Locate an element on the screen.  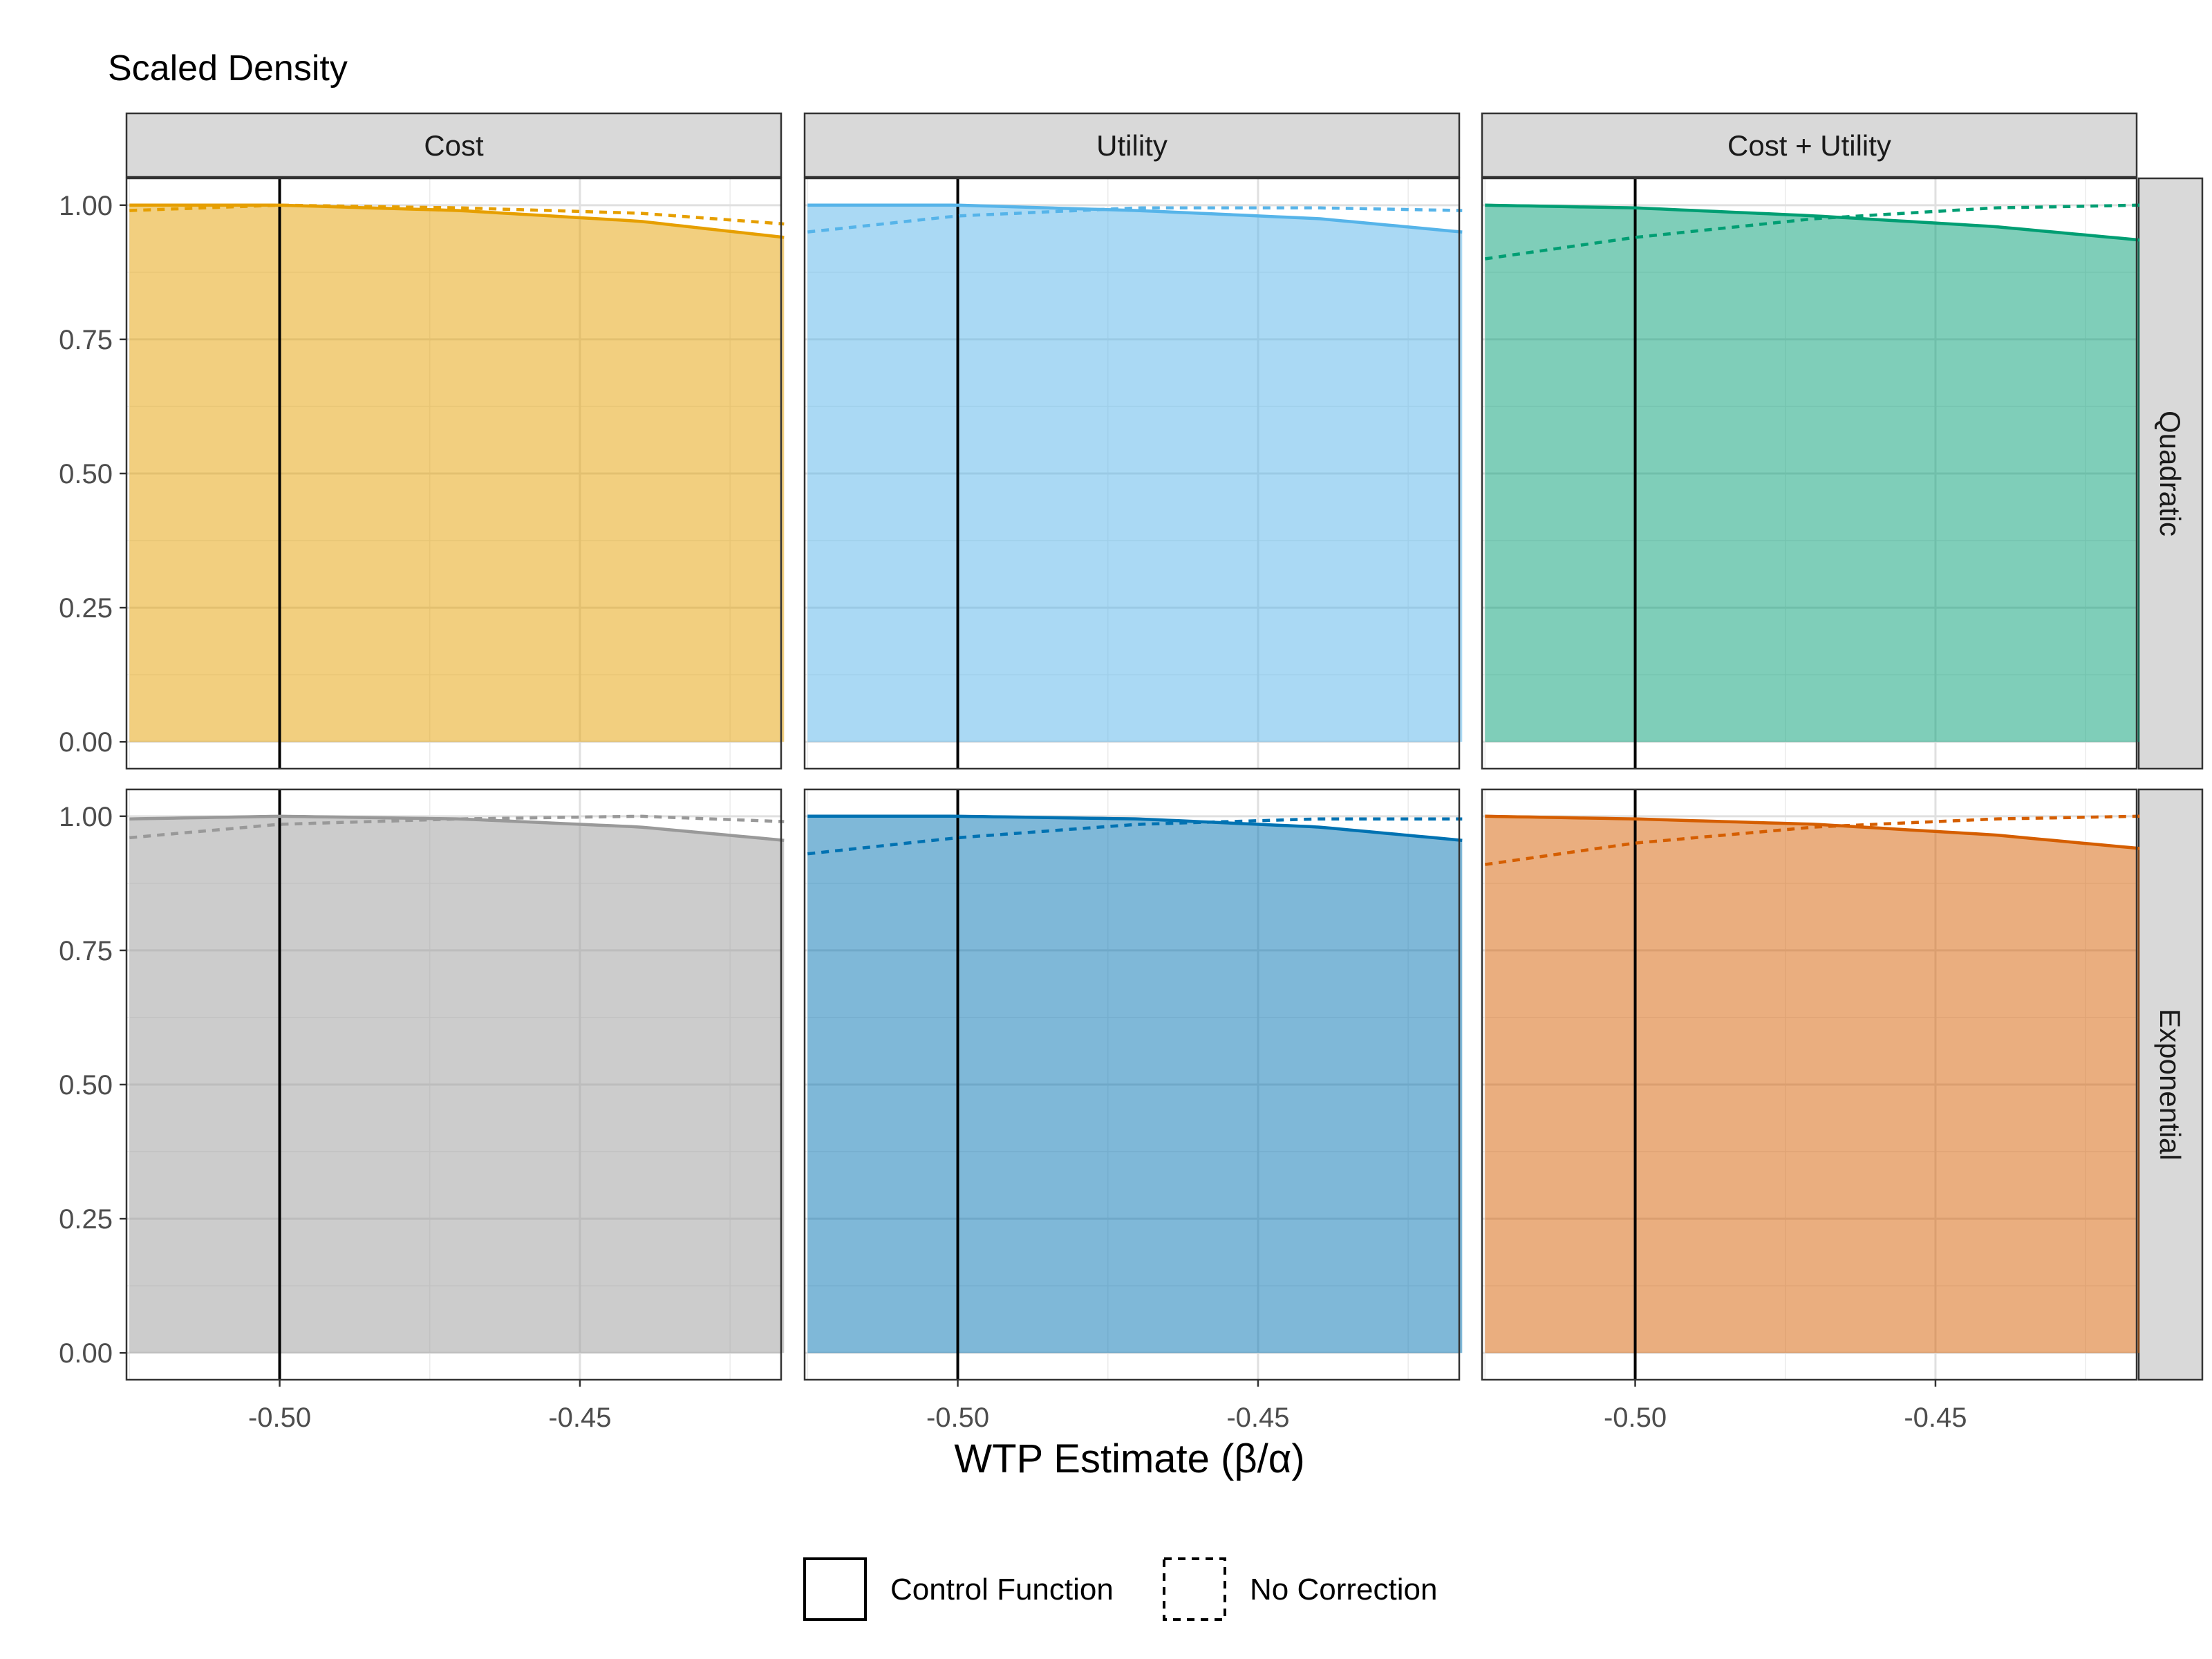
strip-label: Utility is located at coordinates (1132, 145).